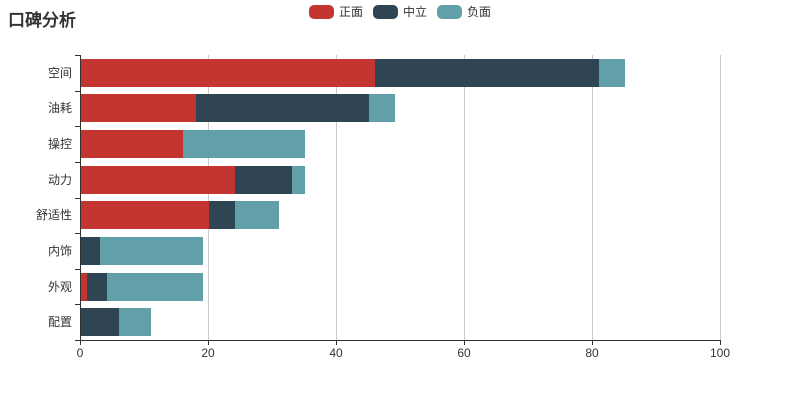 Image resolution: width=800 pixels, height=400 pixels. What do you see at coordinates (228, 72) in the screenshot?
I see `bar-segment-正面-空间` at bounding box center [228, 72].